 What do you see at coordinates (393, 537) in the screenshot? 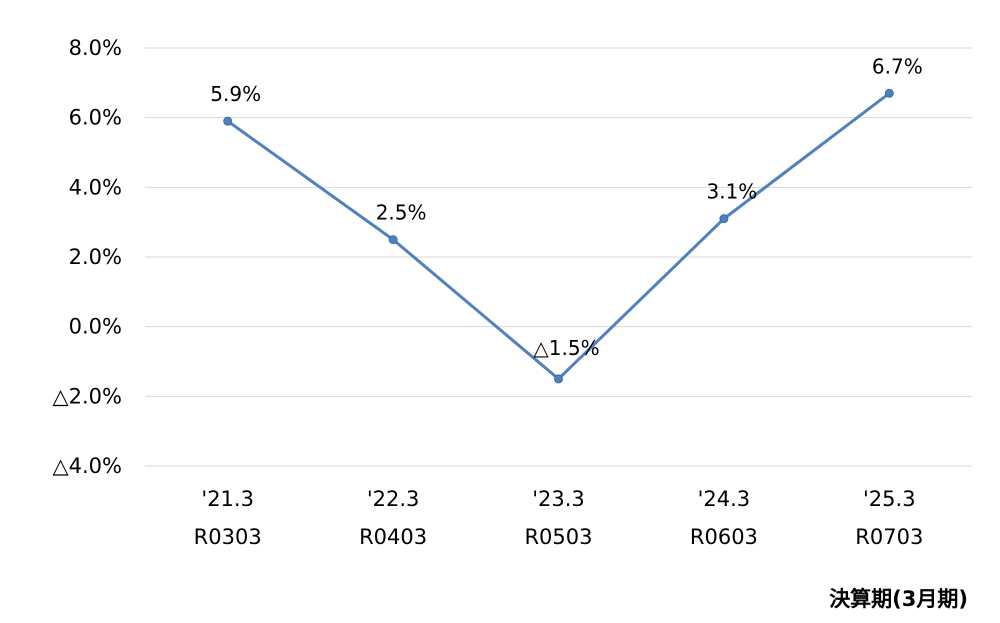
I see `x-tick-label-code: R0403` at bounding box center [393, 537].